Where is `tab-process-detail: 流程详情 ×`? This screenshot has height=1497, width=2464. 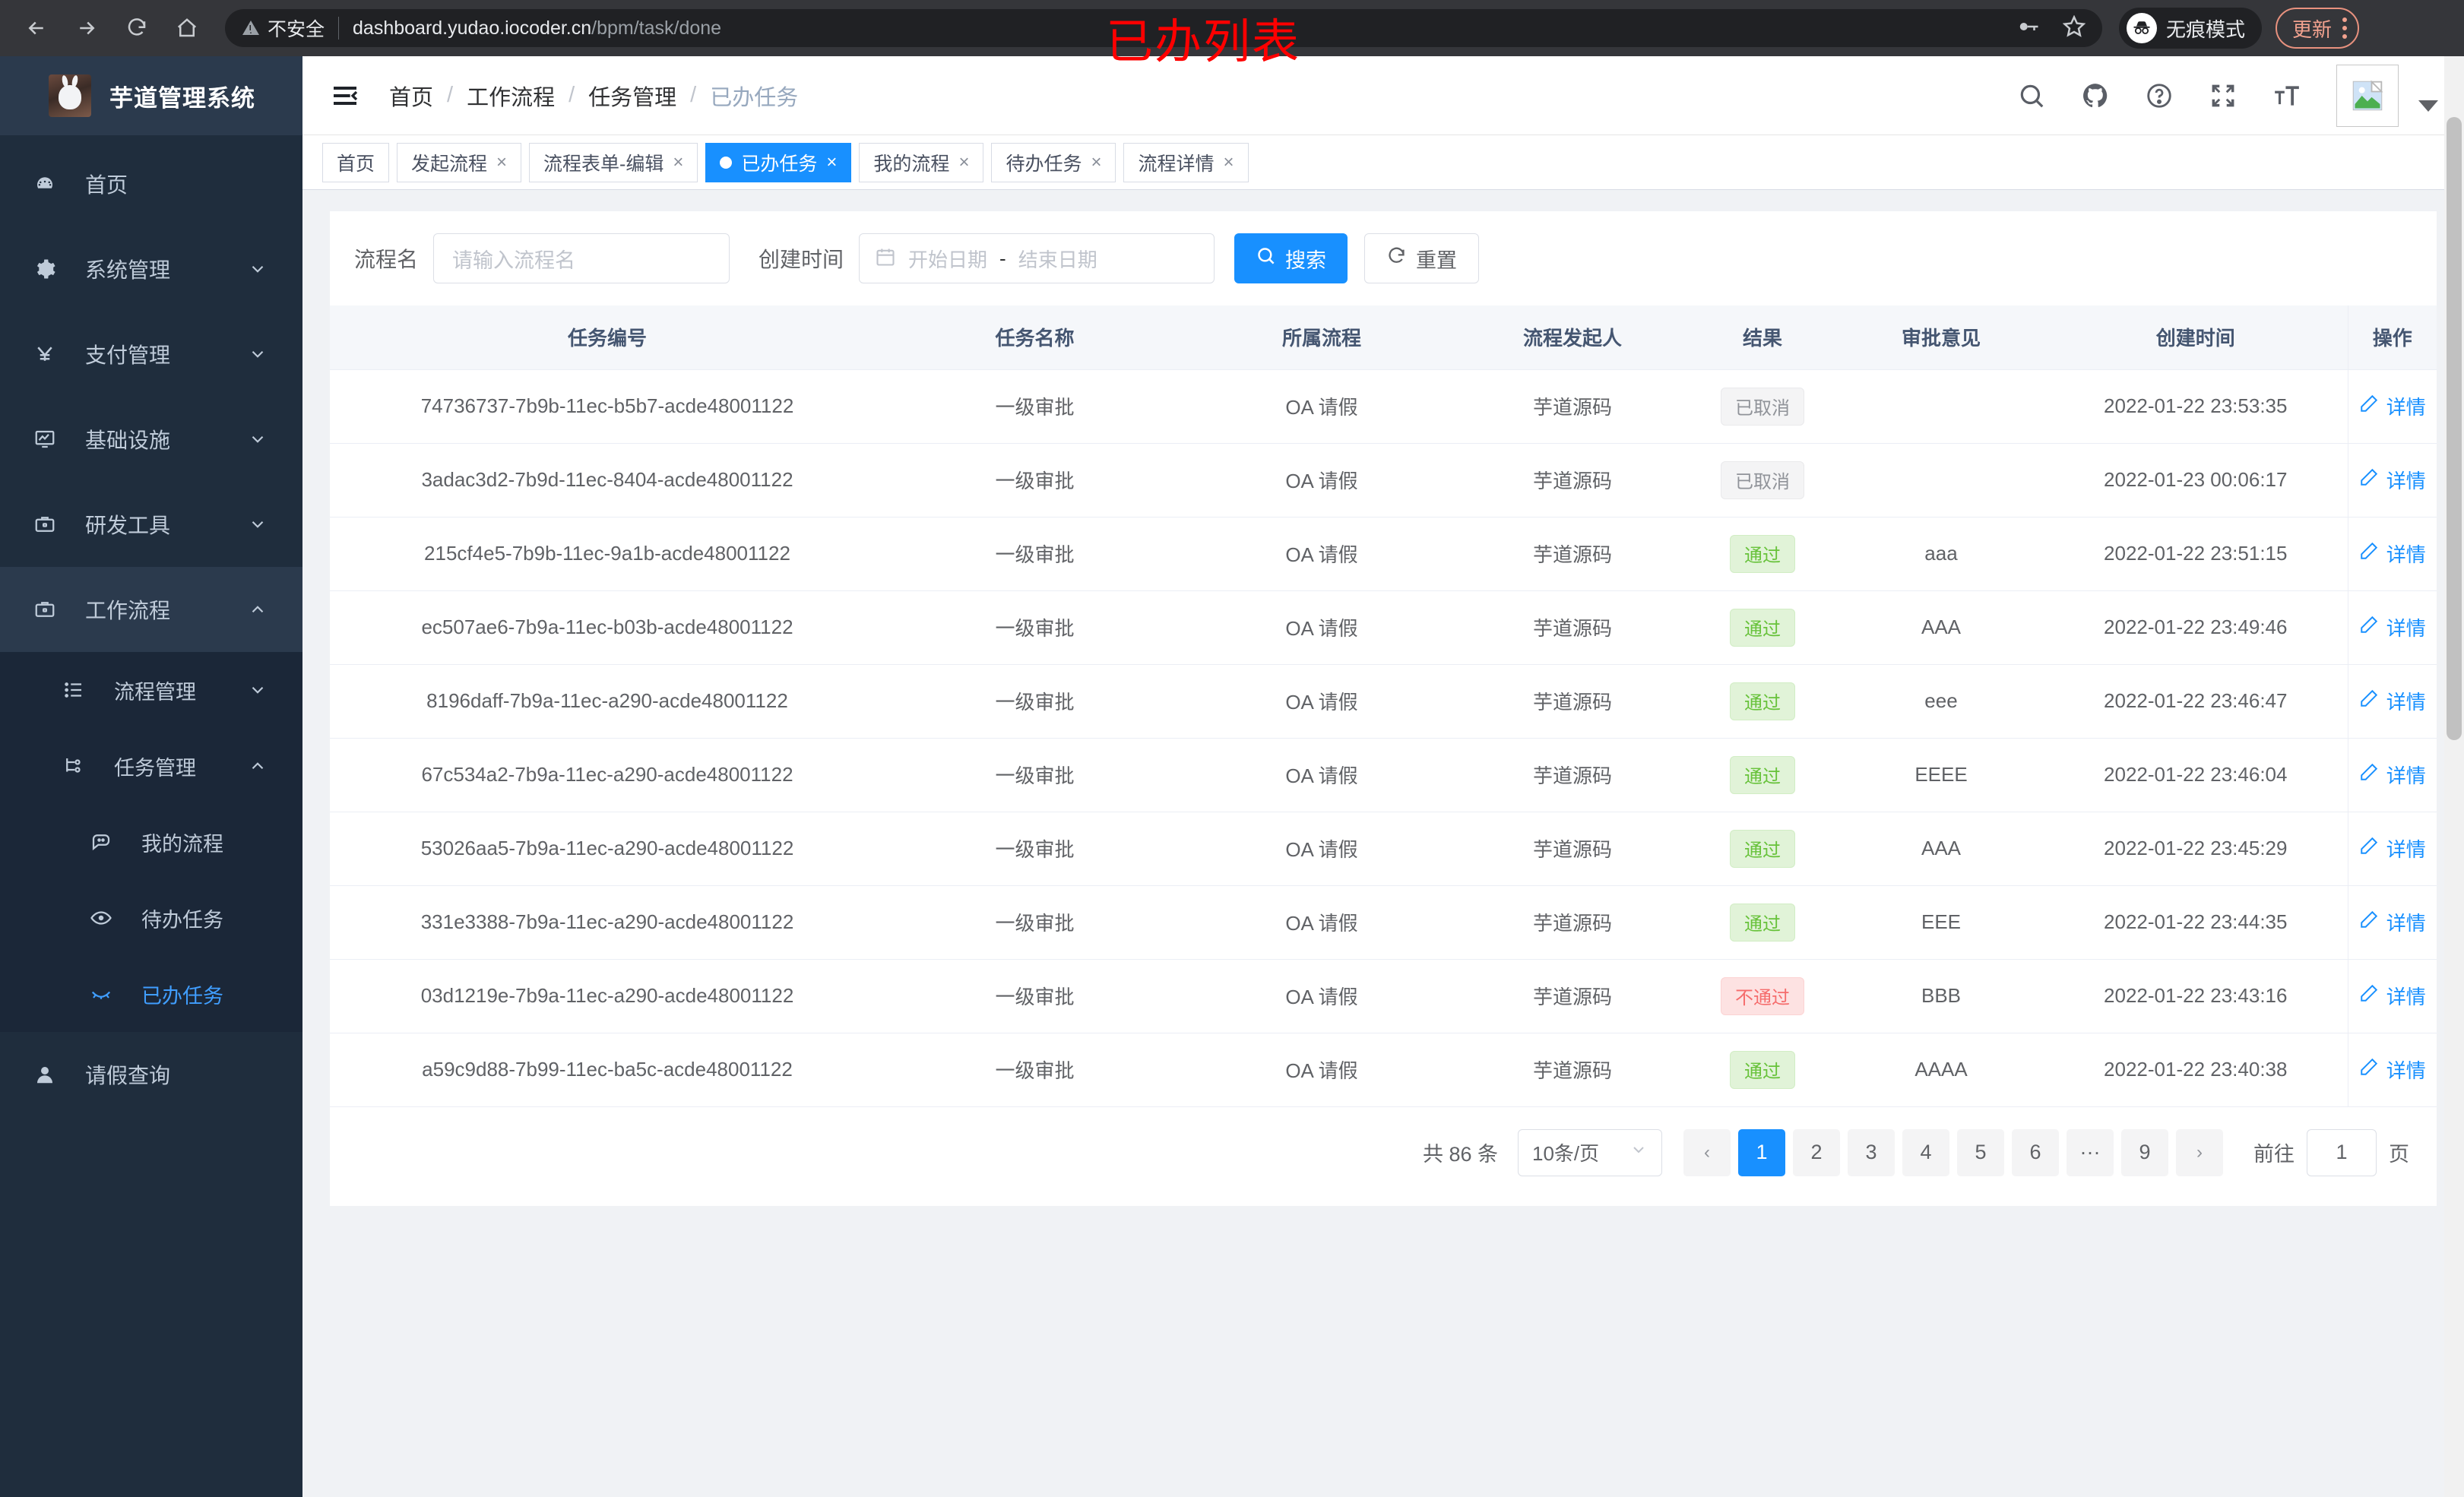
tab-process-detail: 流程详情 × is located at coordinates (1186, 162).